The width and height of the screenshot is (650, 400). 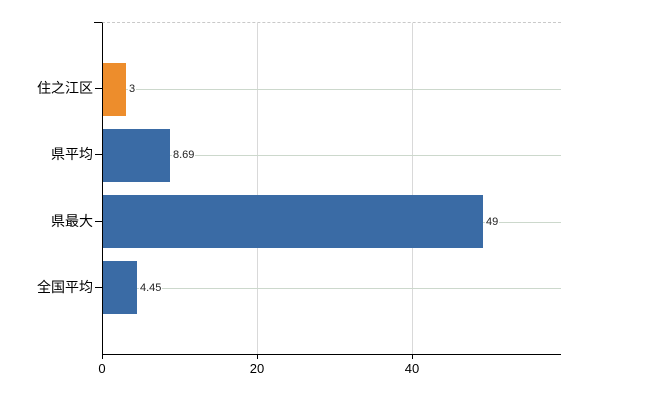 I want to click on y-axis-category-label: 住之江区, so click(x=65, y=88).